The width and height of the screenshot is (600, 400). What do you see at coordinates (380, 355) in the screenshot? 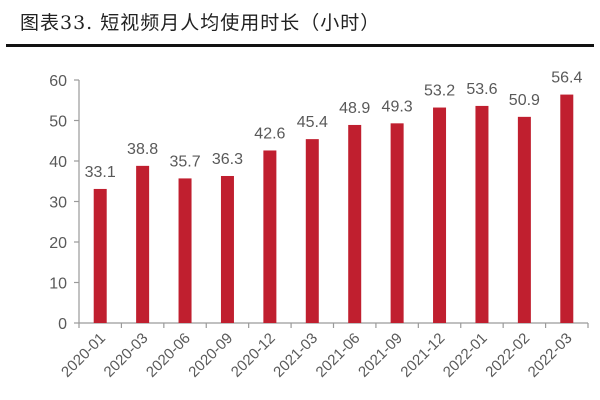
I see `x-category-label: 2021-09` at bounding box center [380, 355].